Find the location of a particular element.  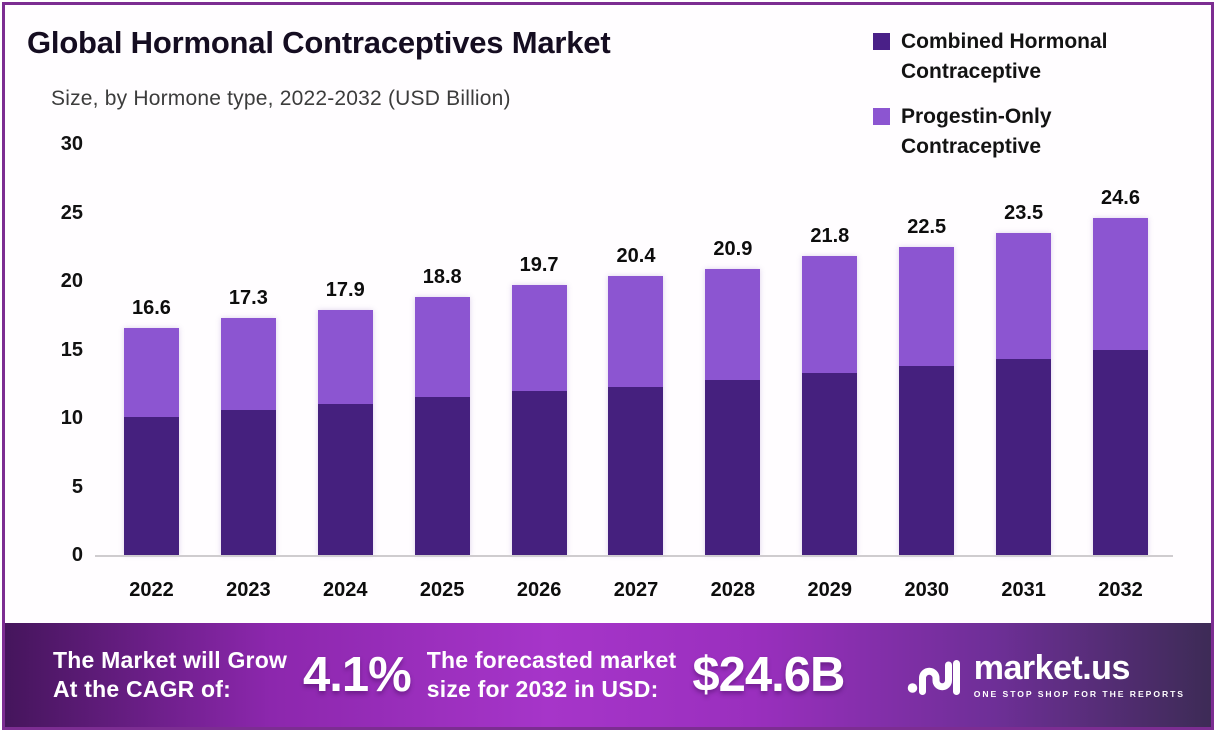

x-axis-line is located at coordinates (634, 556).